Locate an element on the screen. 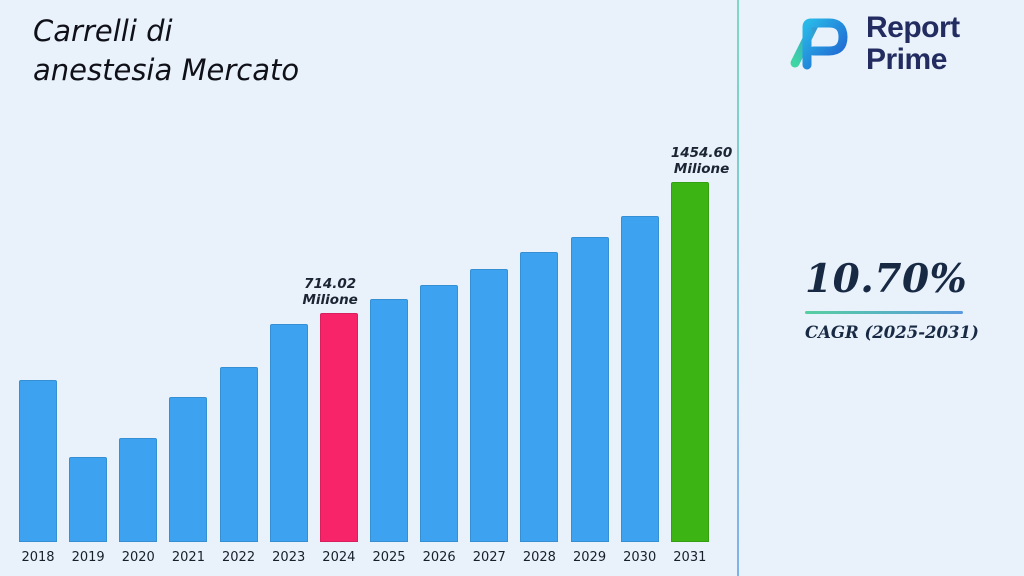 The image size is (1024, 576). x-axis-label-2029: 2029 is located at coordinates (590, 557).